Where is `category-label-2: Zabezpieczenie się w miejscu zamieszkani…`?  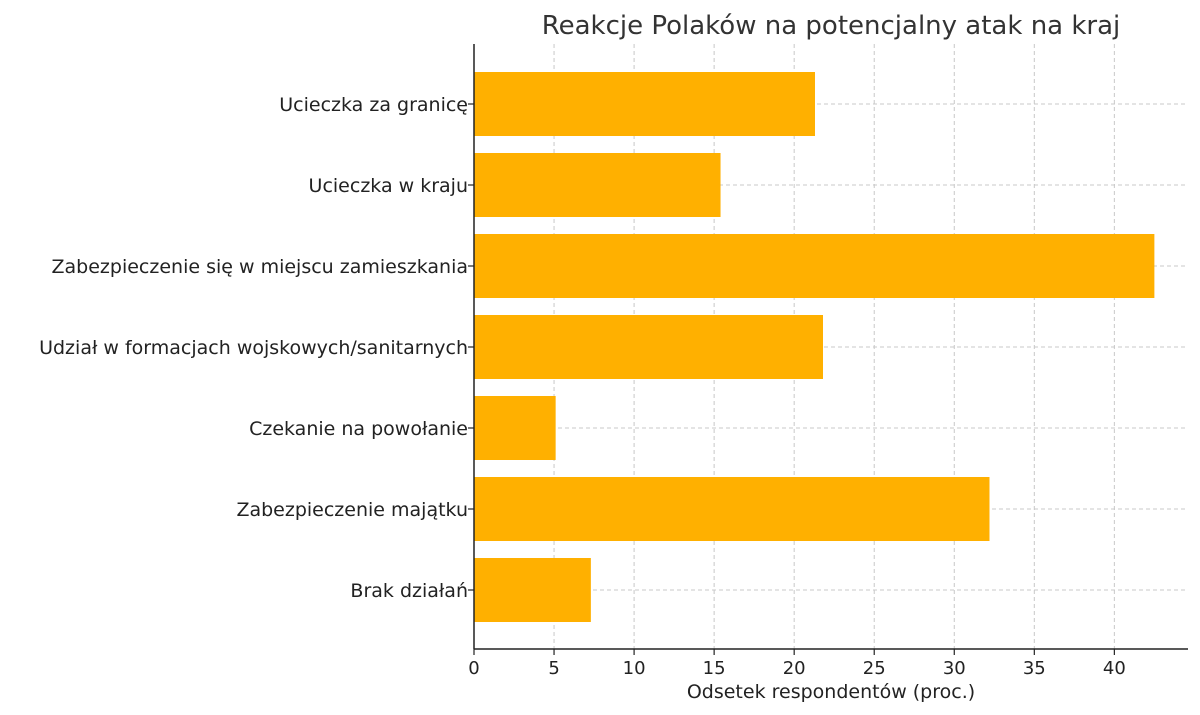 category-label-2: Zabezpieczenie się w miejscu zamieszkani… is located at coordinates (260, 267).